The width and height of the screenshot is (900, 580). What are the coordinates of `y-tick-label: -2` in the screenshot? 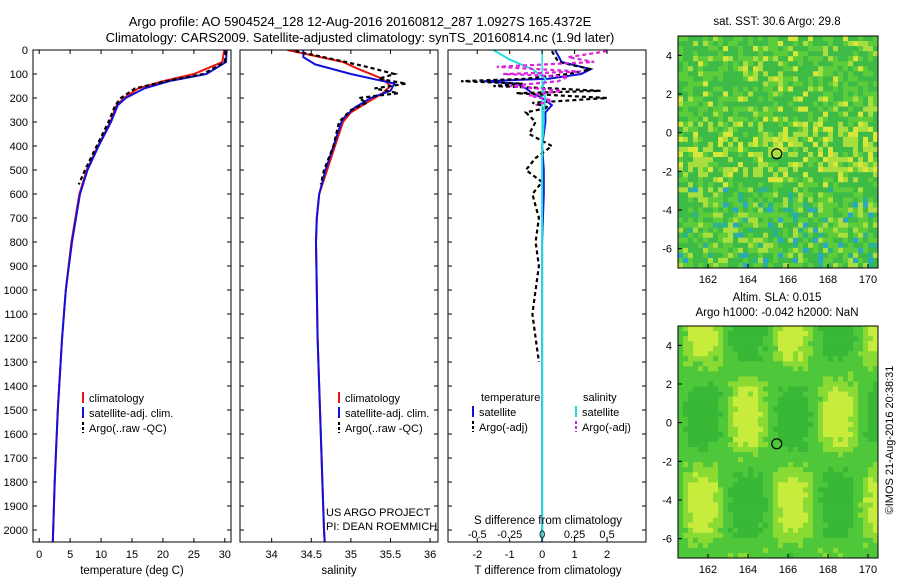 It's located at (667, 172).